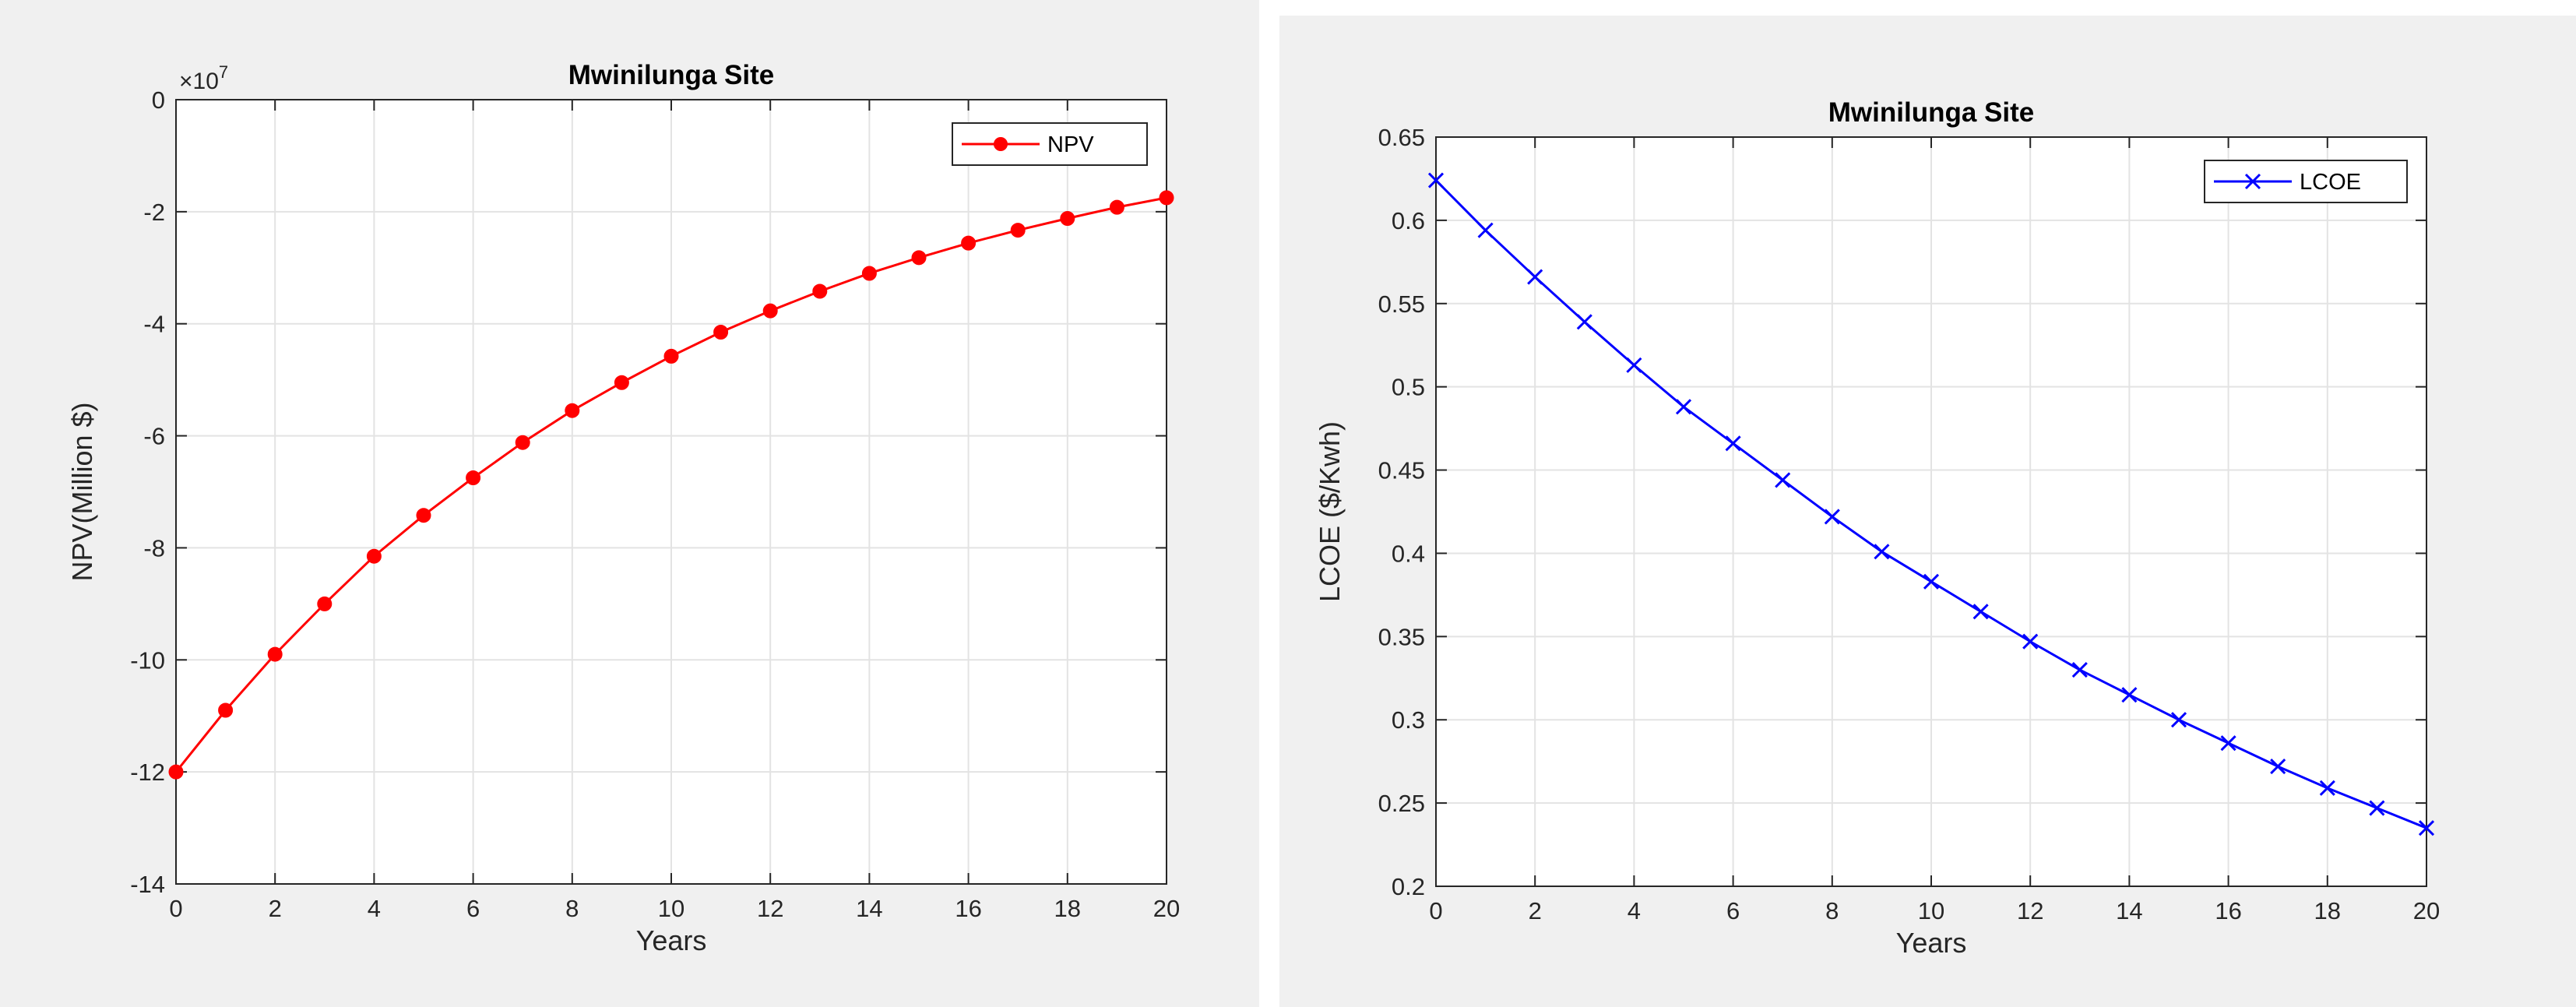  I want to click on y-exponent-base: ×10, so click(199, 81).